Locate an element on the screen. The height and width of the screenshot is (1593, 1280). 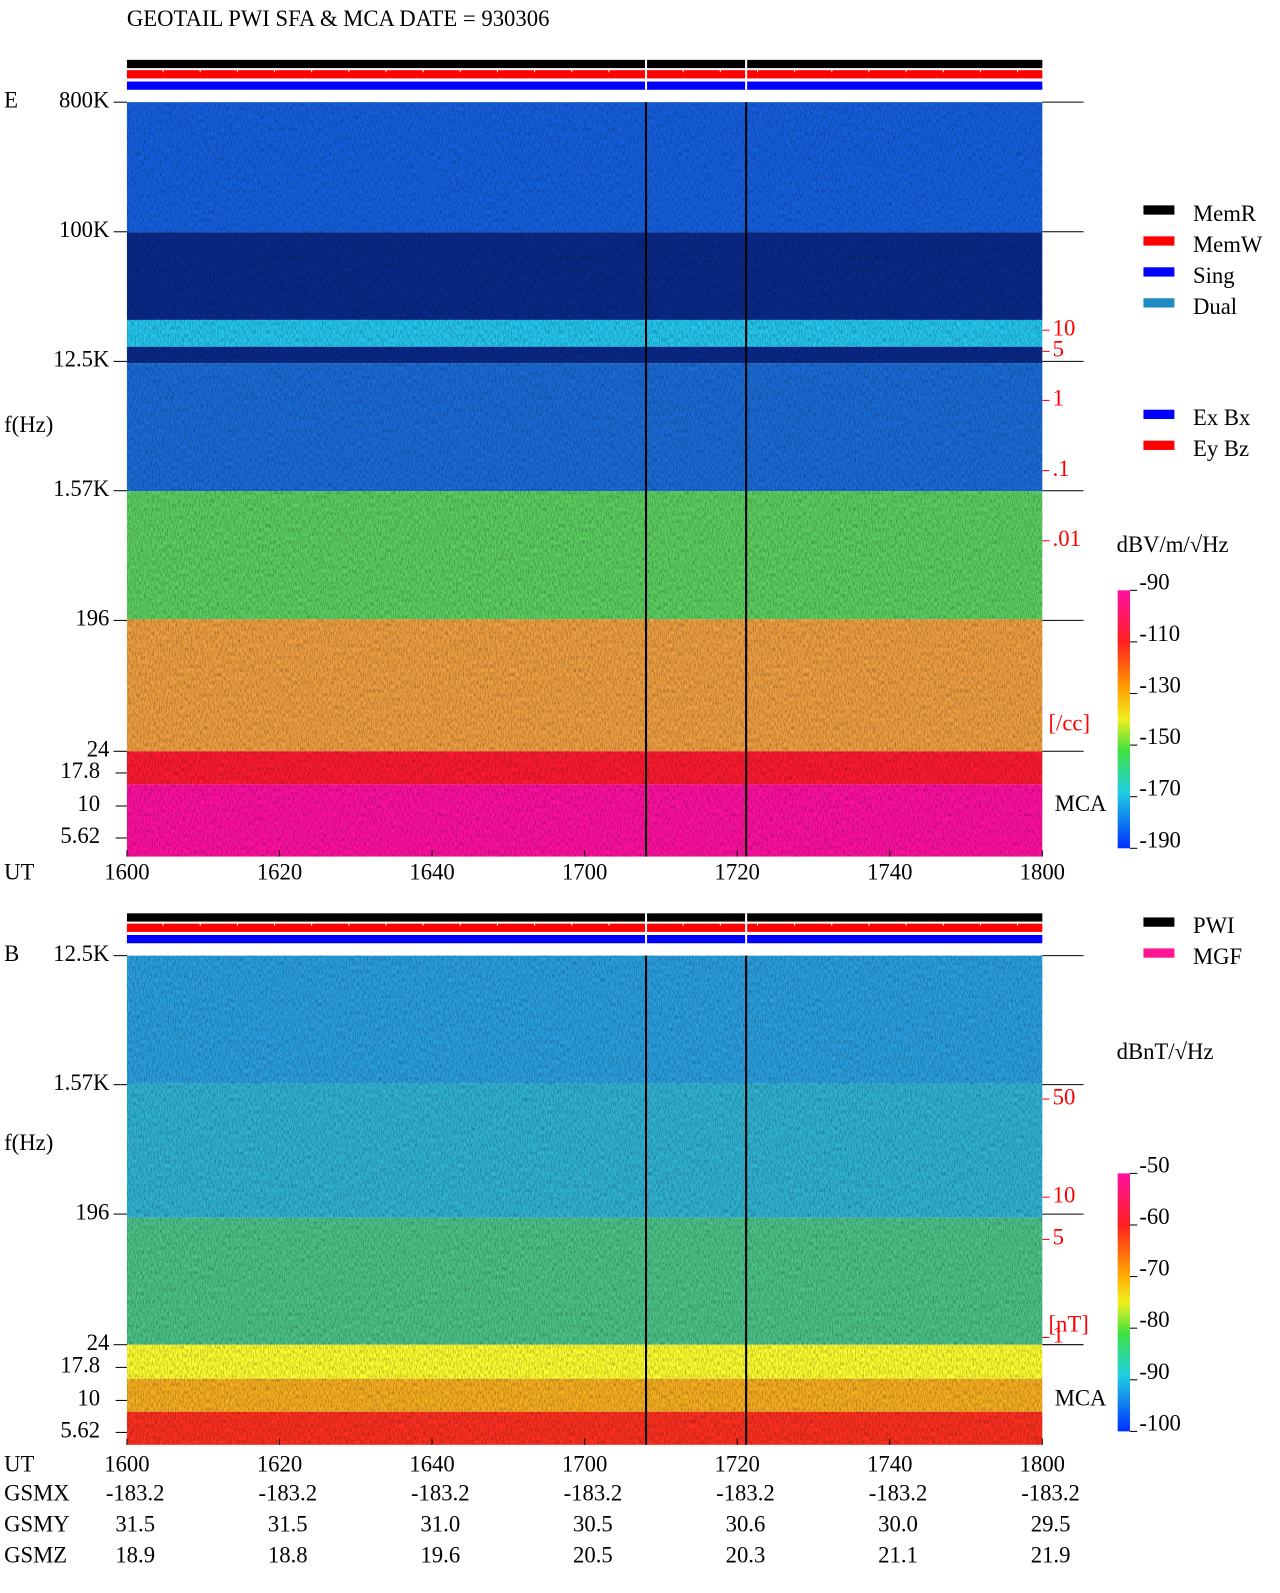
colorbar-tick-label: -170 is located at coordinates (1160, 788).